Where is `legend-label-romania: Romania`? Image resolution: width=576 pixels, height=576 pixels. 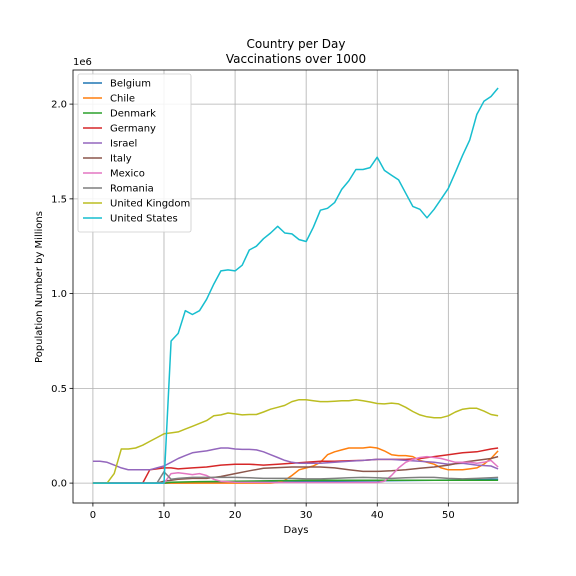 legend-label-romania: Romania is located at coordinates (132, 189).